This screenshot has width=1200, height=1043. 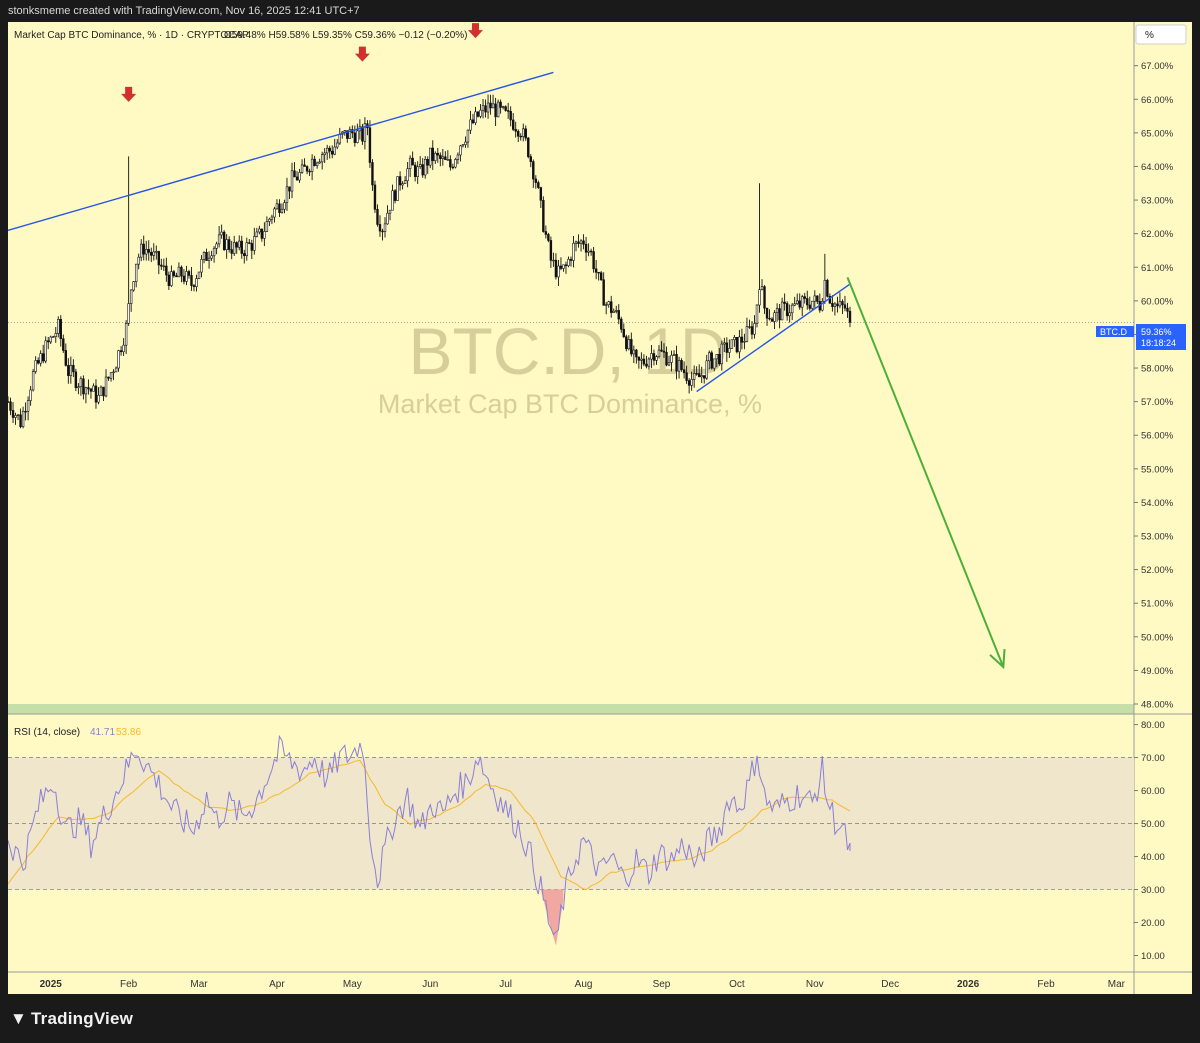 I want to click on time-axis-label: Aug, so click(x=584, y=984).